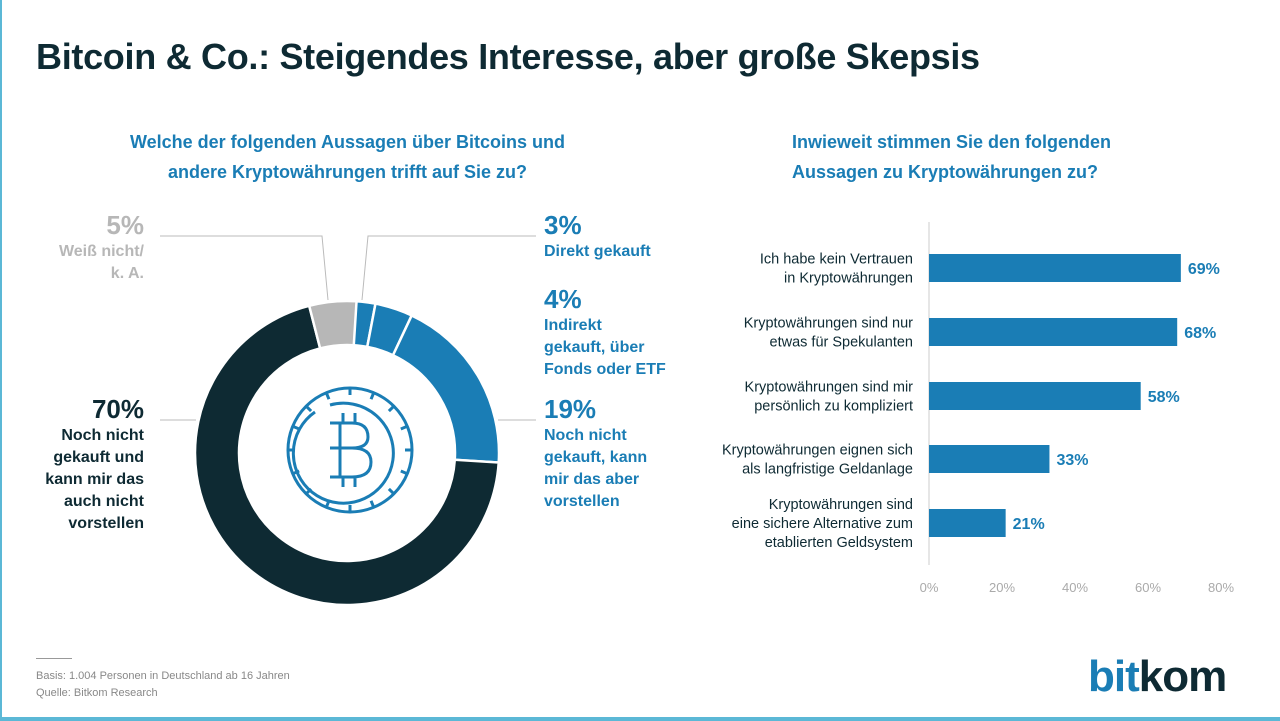  I want to click on bitcoin-coin-icon, so click(350, 450).